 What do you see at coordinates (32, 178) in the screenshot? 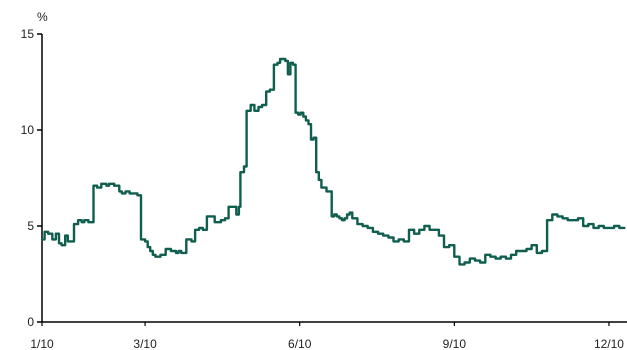
I see `y-axis: 0 5 10 15` at bounding box center [32, 178].